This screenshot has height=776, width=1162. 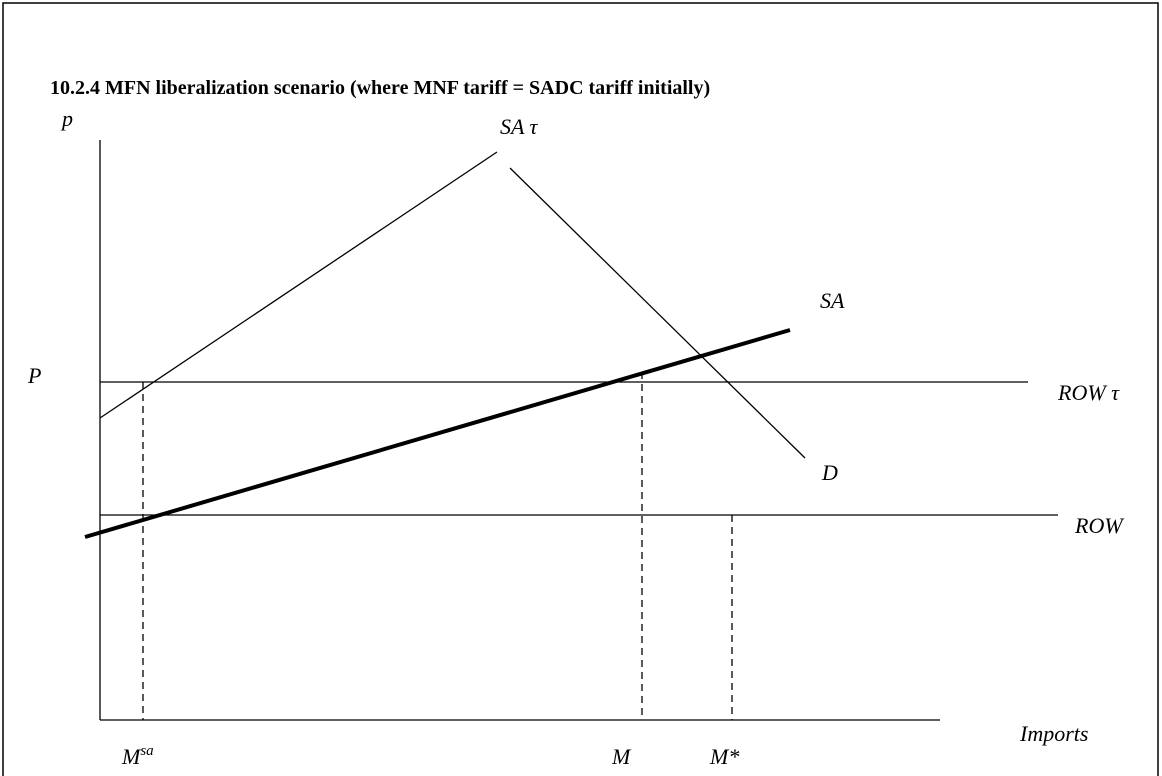 What do you see at coordinates (1053, 733) in the screenshot?
I see `imports-label: Imports` at bounding box center [1053, 733].